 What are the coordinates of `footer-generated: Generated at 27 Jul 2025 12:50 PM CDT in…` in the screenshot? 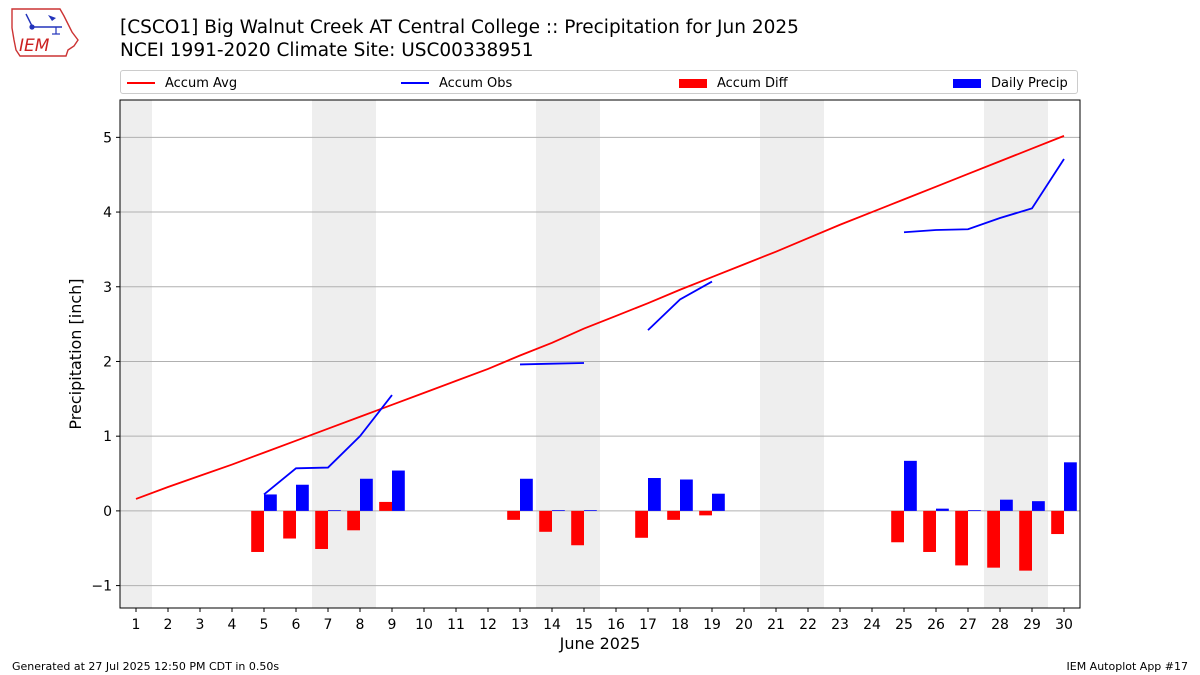 It's located at (146, 666).